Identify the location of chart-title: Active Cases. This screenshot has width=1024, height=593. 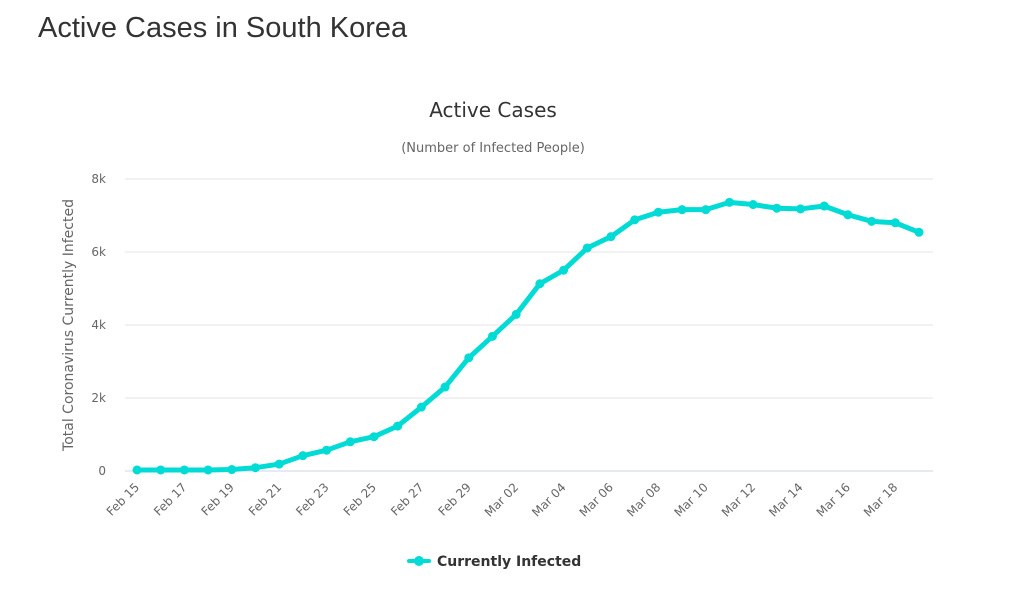
(493, 110).